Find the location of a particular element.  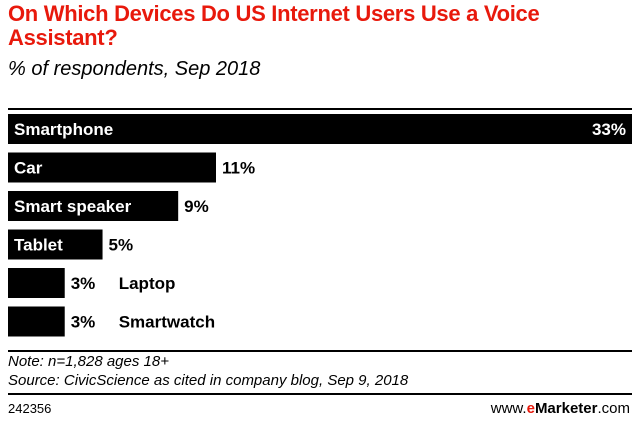

category-label-smartwatch: Smartwatch is located at coordinates (167, 322).